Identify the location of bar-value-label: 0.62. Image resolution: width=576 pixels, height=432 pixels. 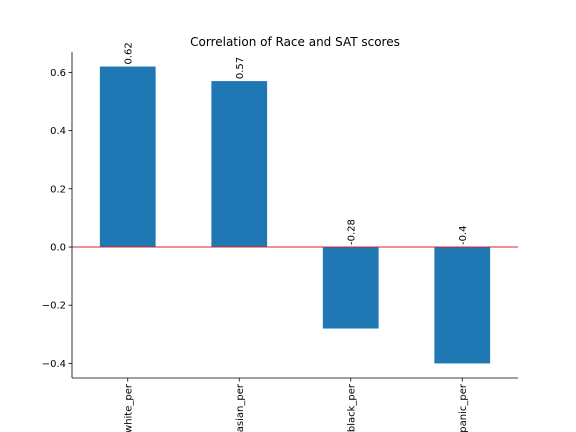
(128, 53).